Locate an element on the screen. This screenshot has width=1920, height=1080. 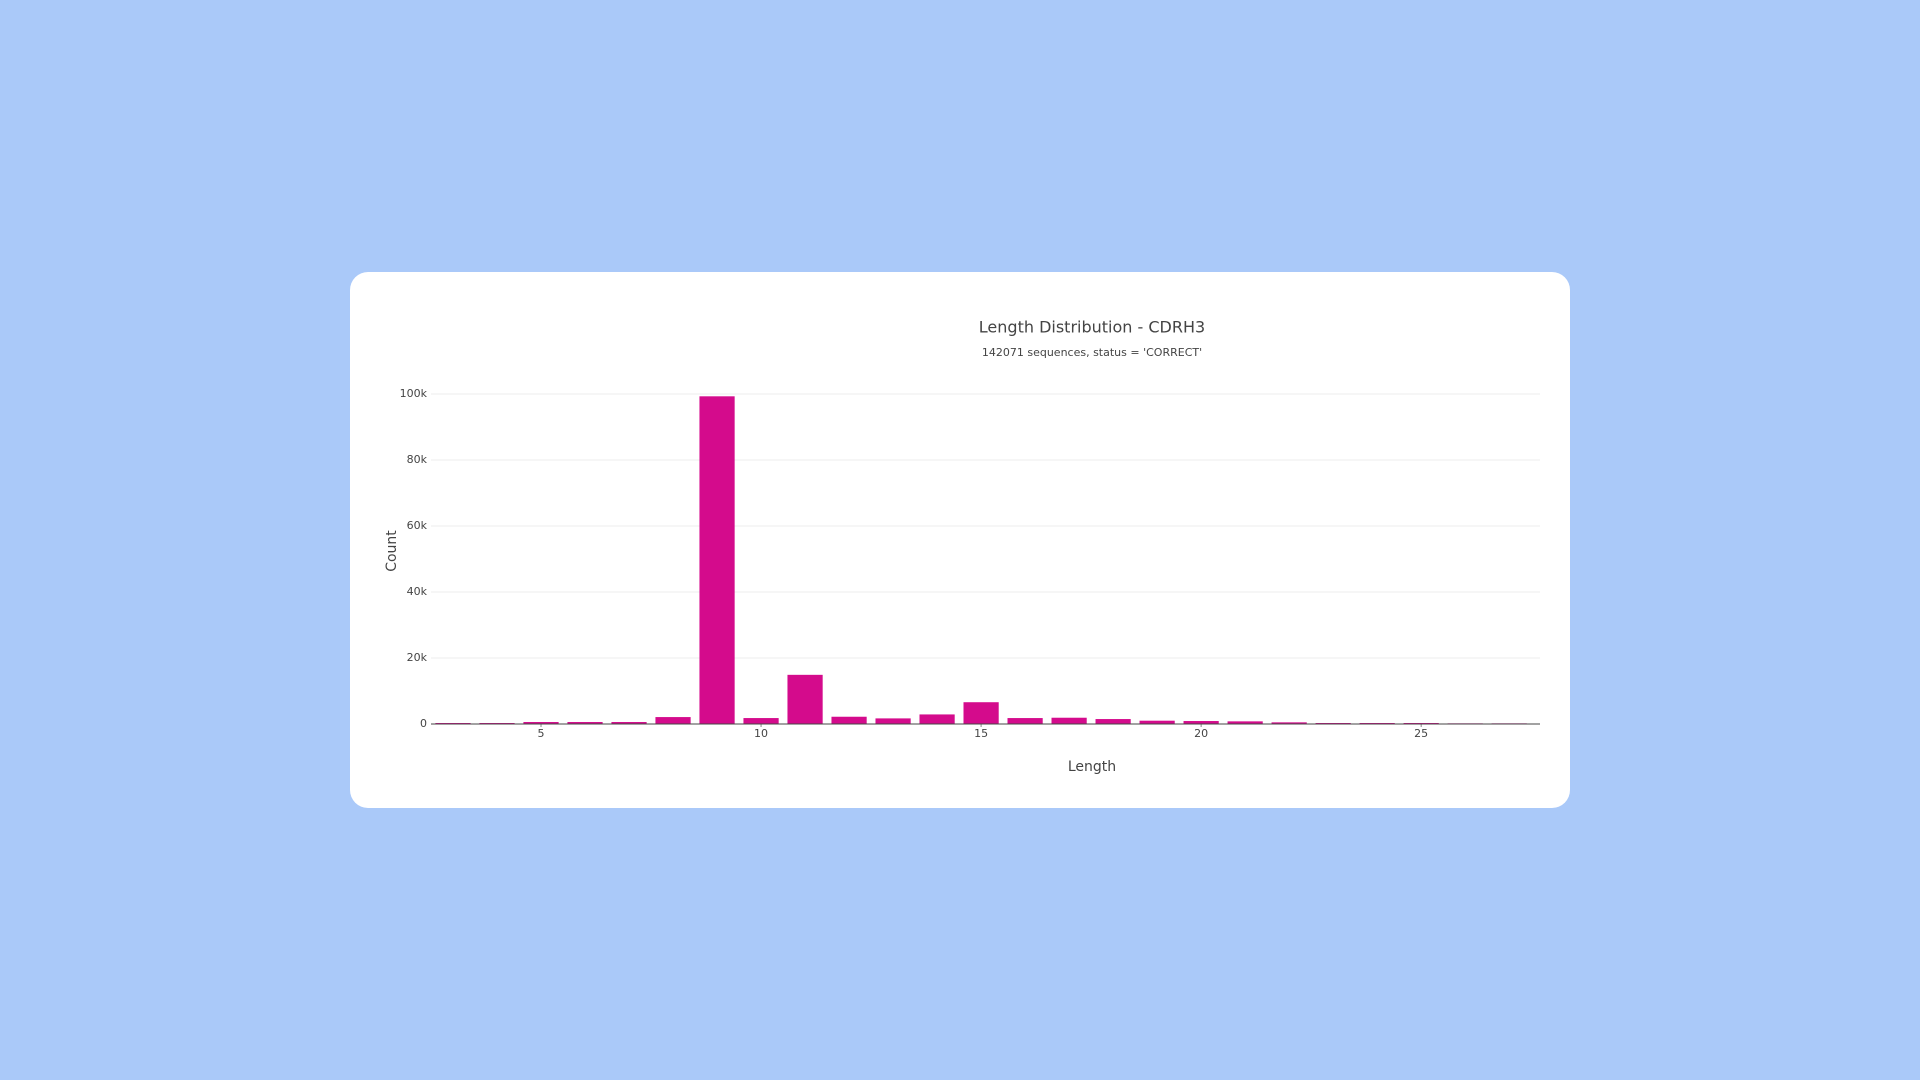
y-axis-label: Count is located at coordinates (392, 551).